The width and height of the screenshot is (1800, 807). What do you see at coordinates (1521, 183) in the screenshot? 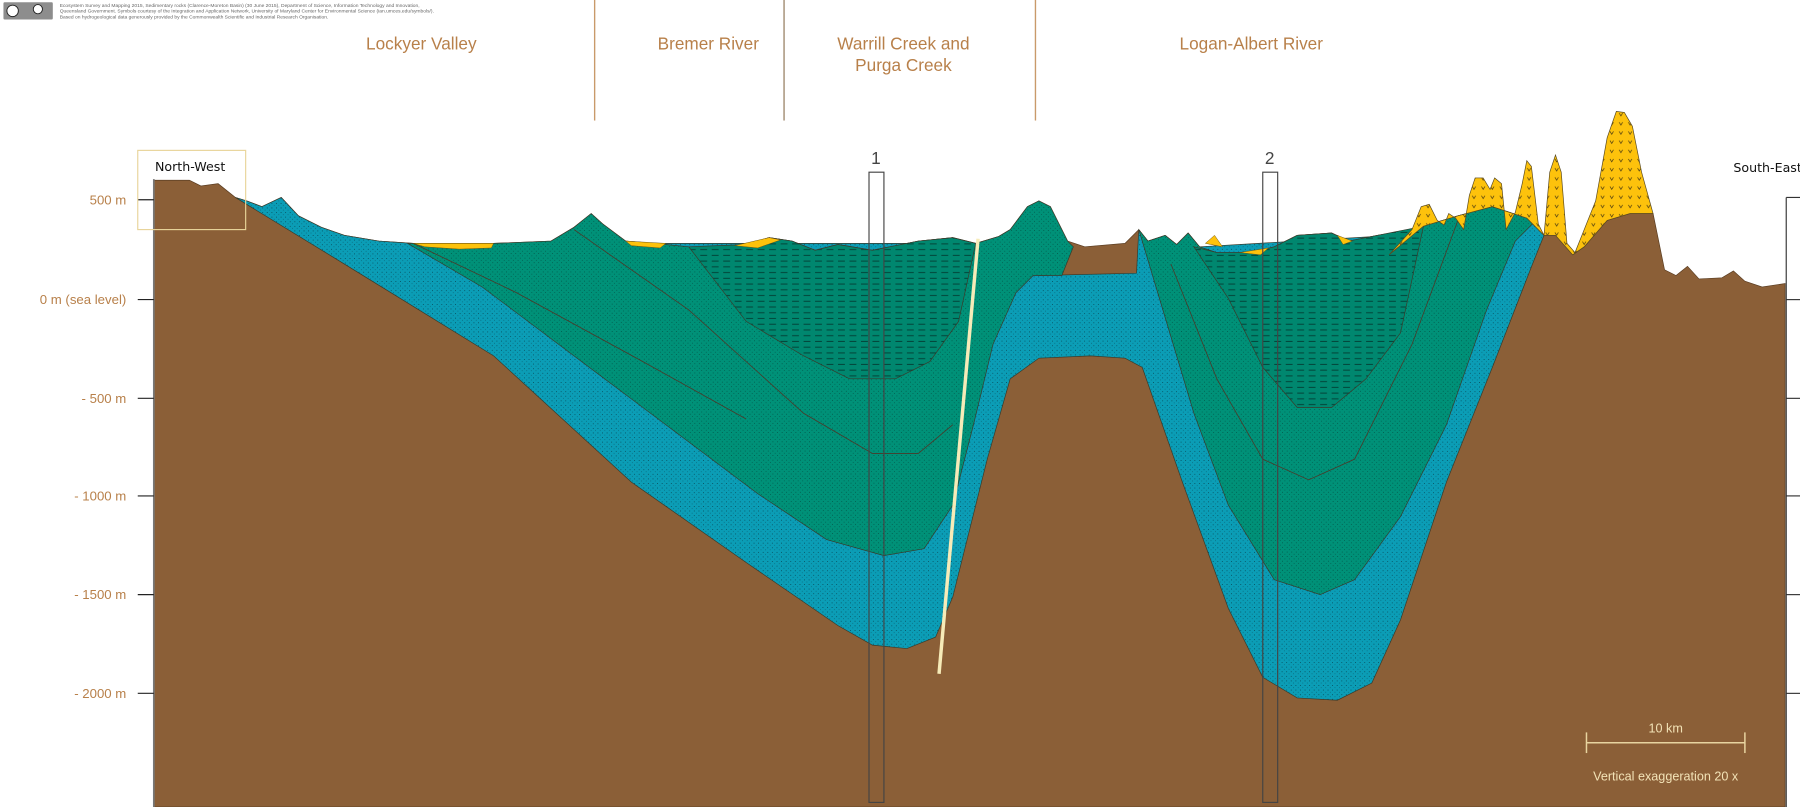
I see `volcanic-rock` at bounding box center [1521, 183].